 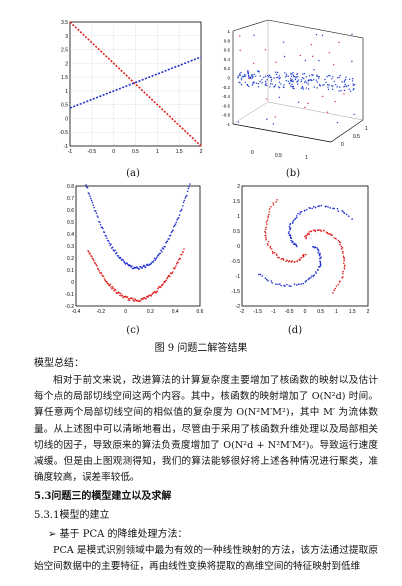 What do you see at coordinates (238, 277) in the screenshot?
I see `y-tick-label: -1` at bounding box center [238, 277].